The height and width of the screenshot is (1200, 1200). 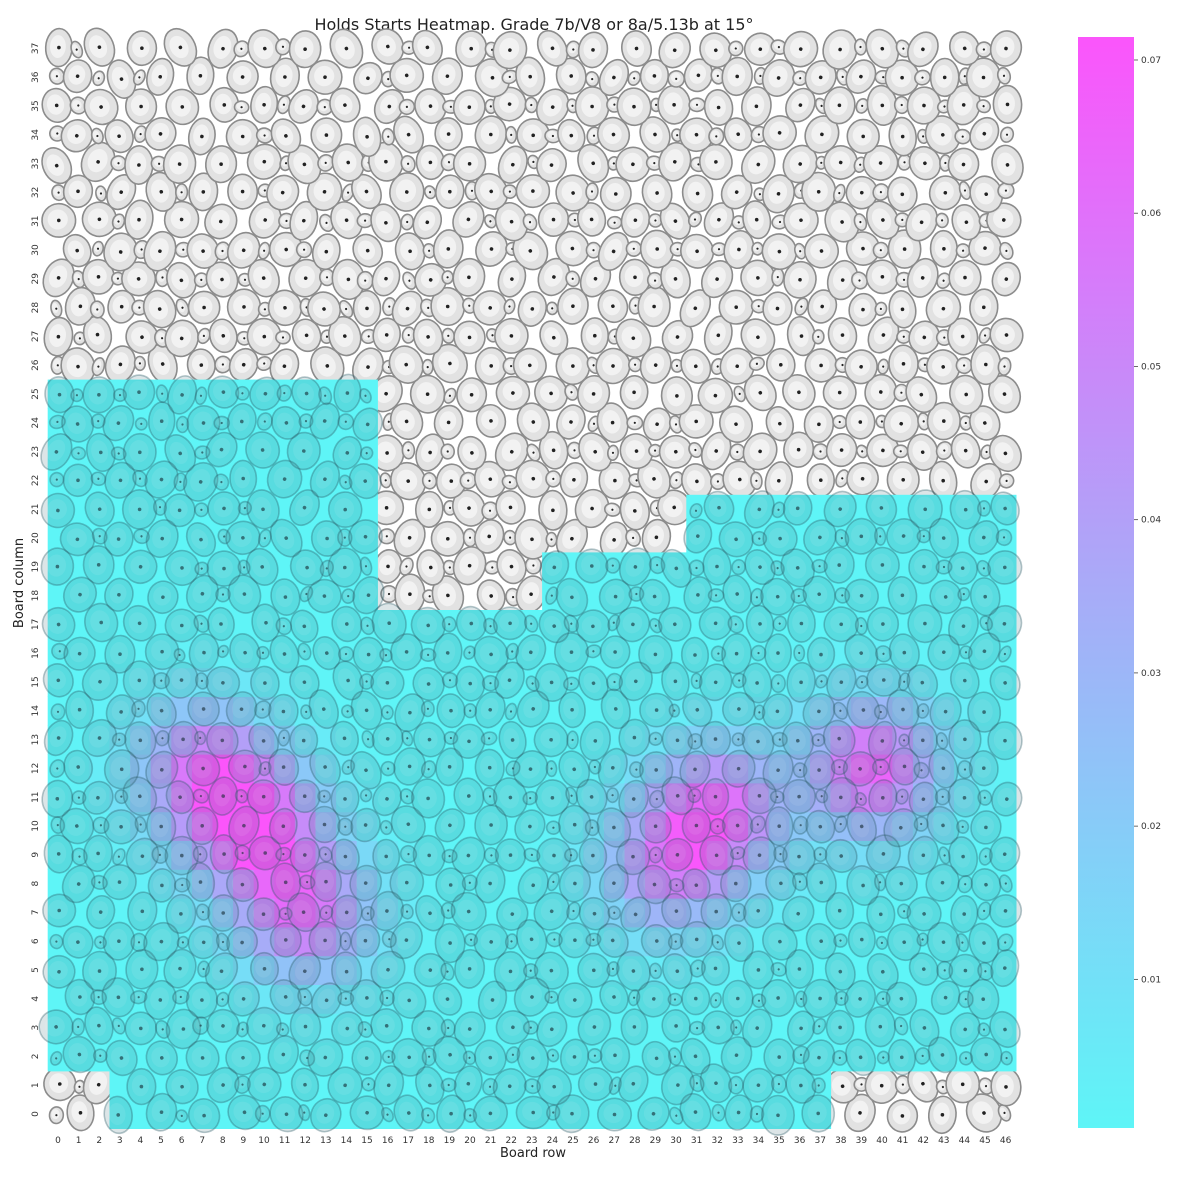 I want to click on x-tick-label: 0, so click(x=58, y=1141).